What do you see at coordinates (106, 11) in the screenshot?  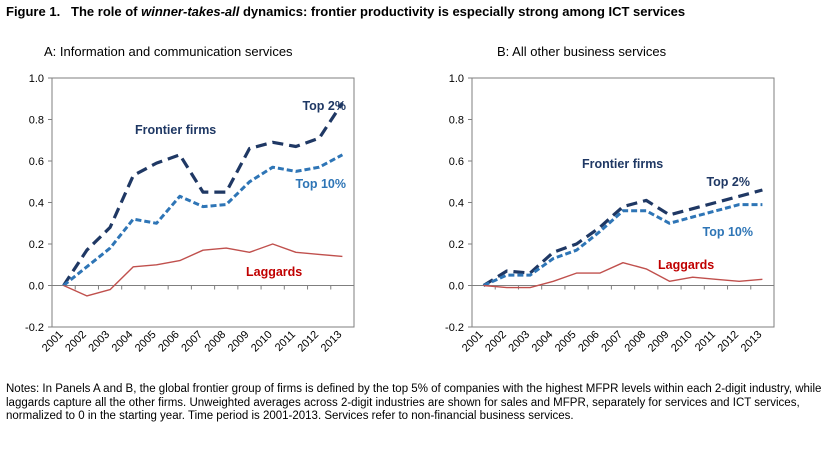 I see `figure-title-part1: The role of` at bounding box center [106, 11].